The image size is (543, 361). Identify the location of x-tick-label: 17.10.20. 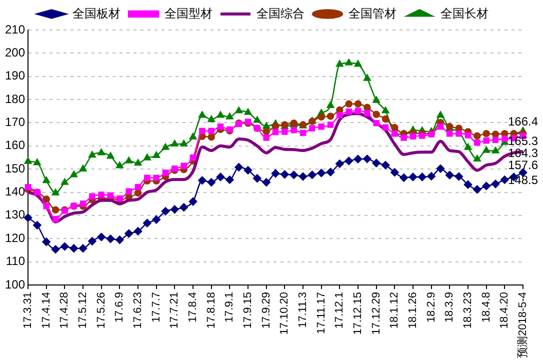
(284, 313).